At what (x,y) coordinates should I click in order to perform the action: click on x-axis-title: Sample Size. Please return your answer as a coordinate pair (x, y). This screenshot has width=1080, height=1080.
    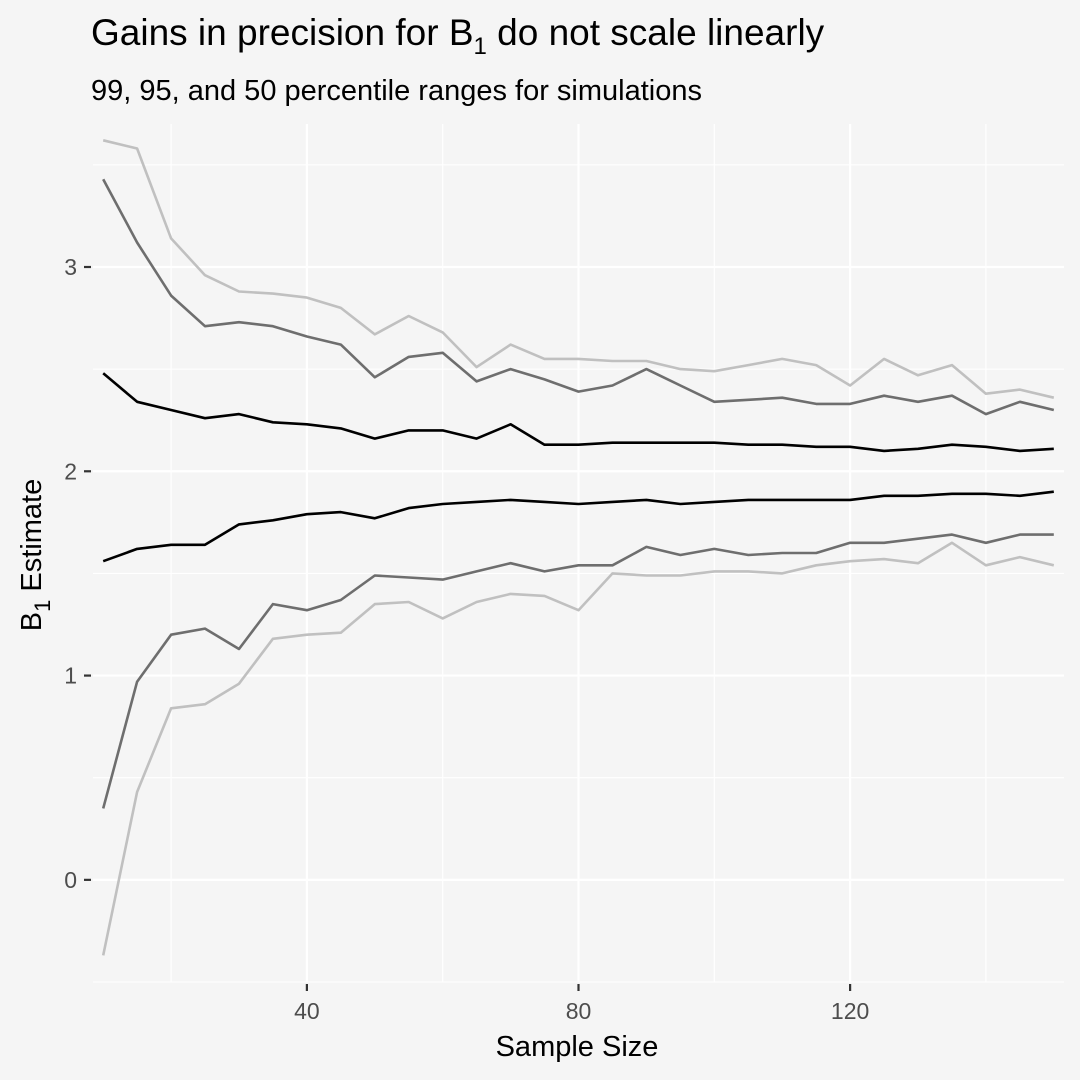
    Looking at the image, I should click on (577, 1047).